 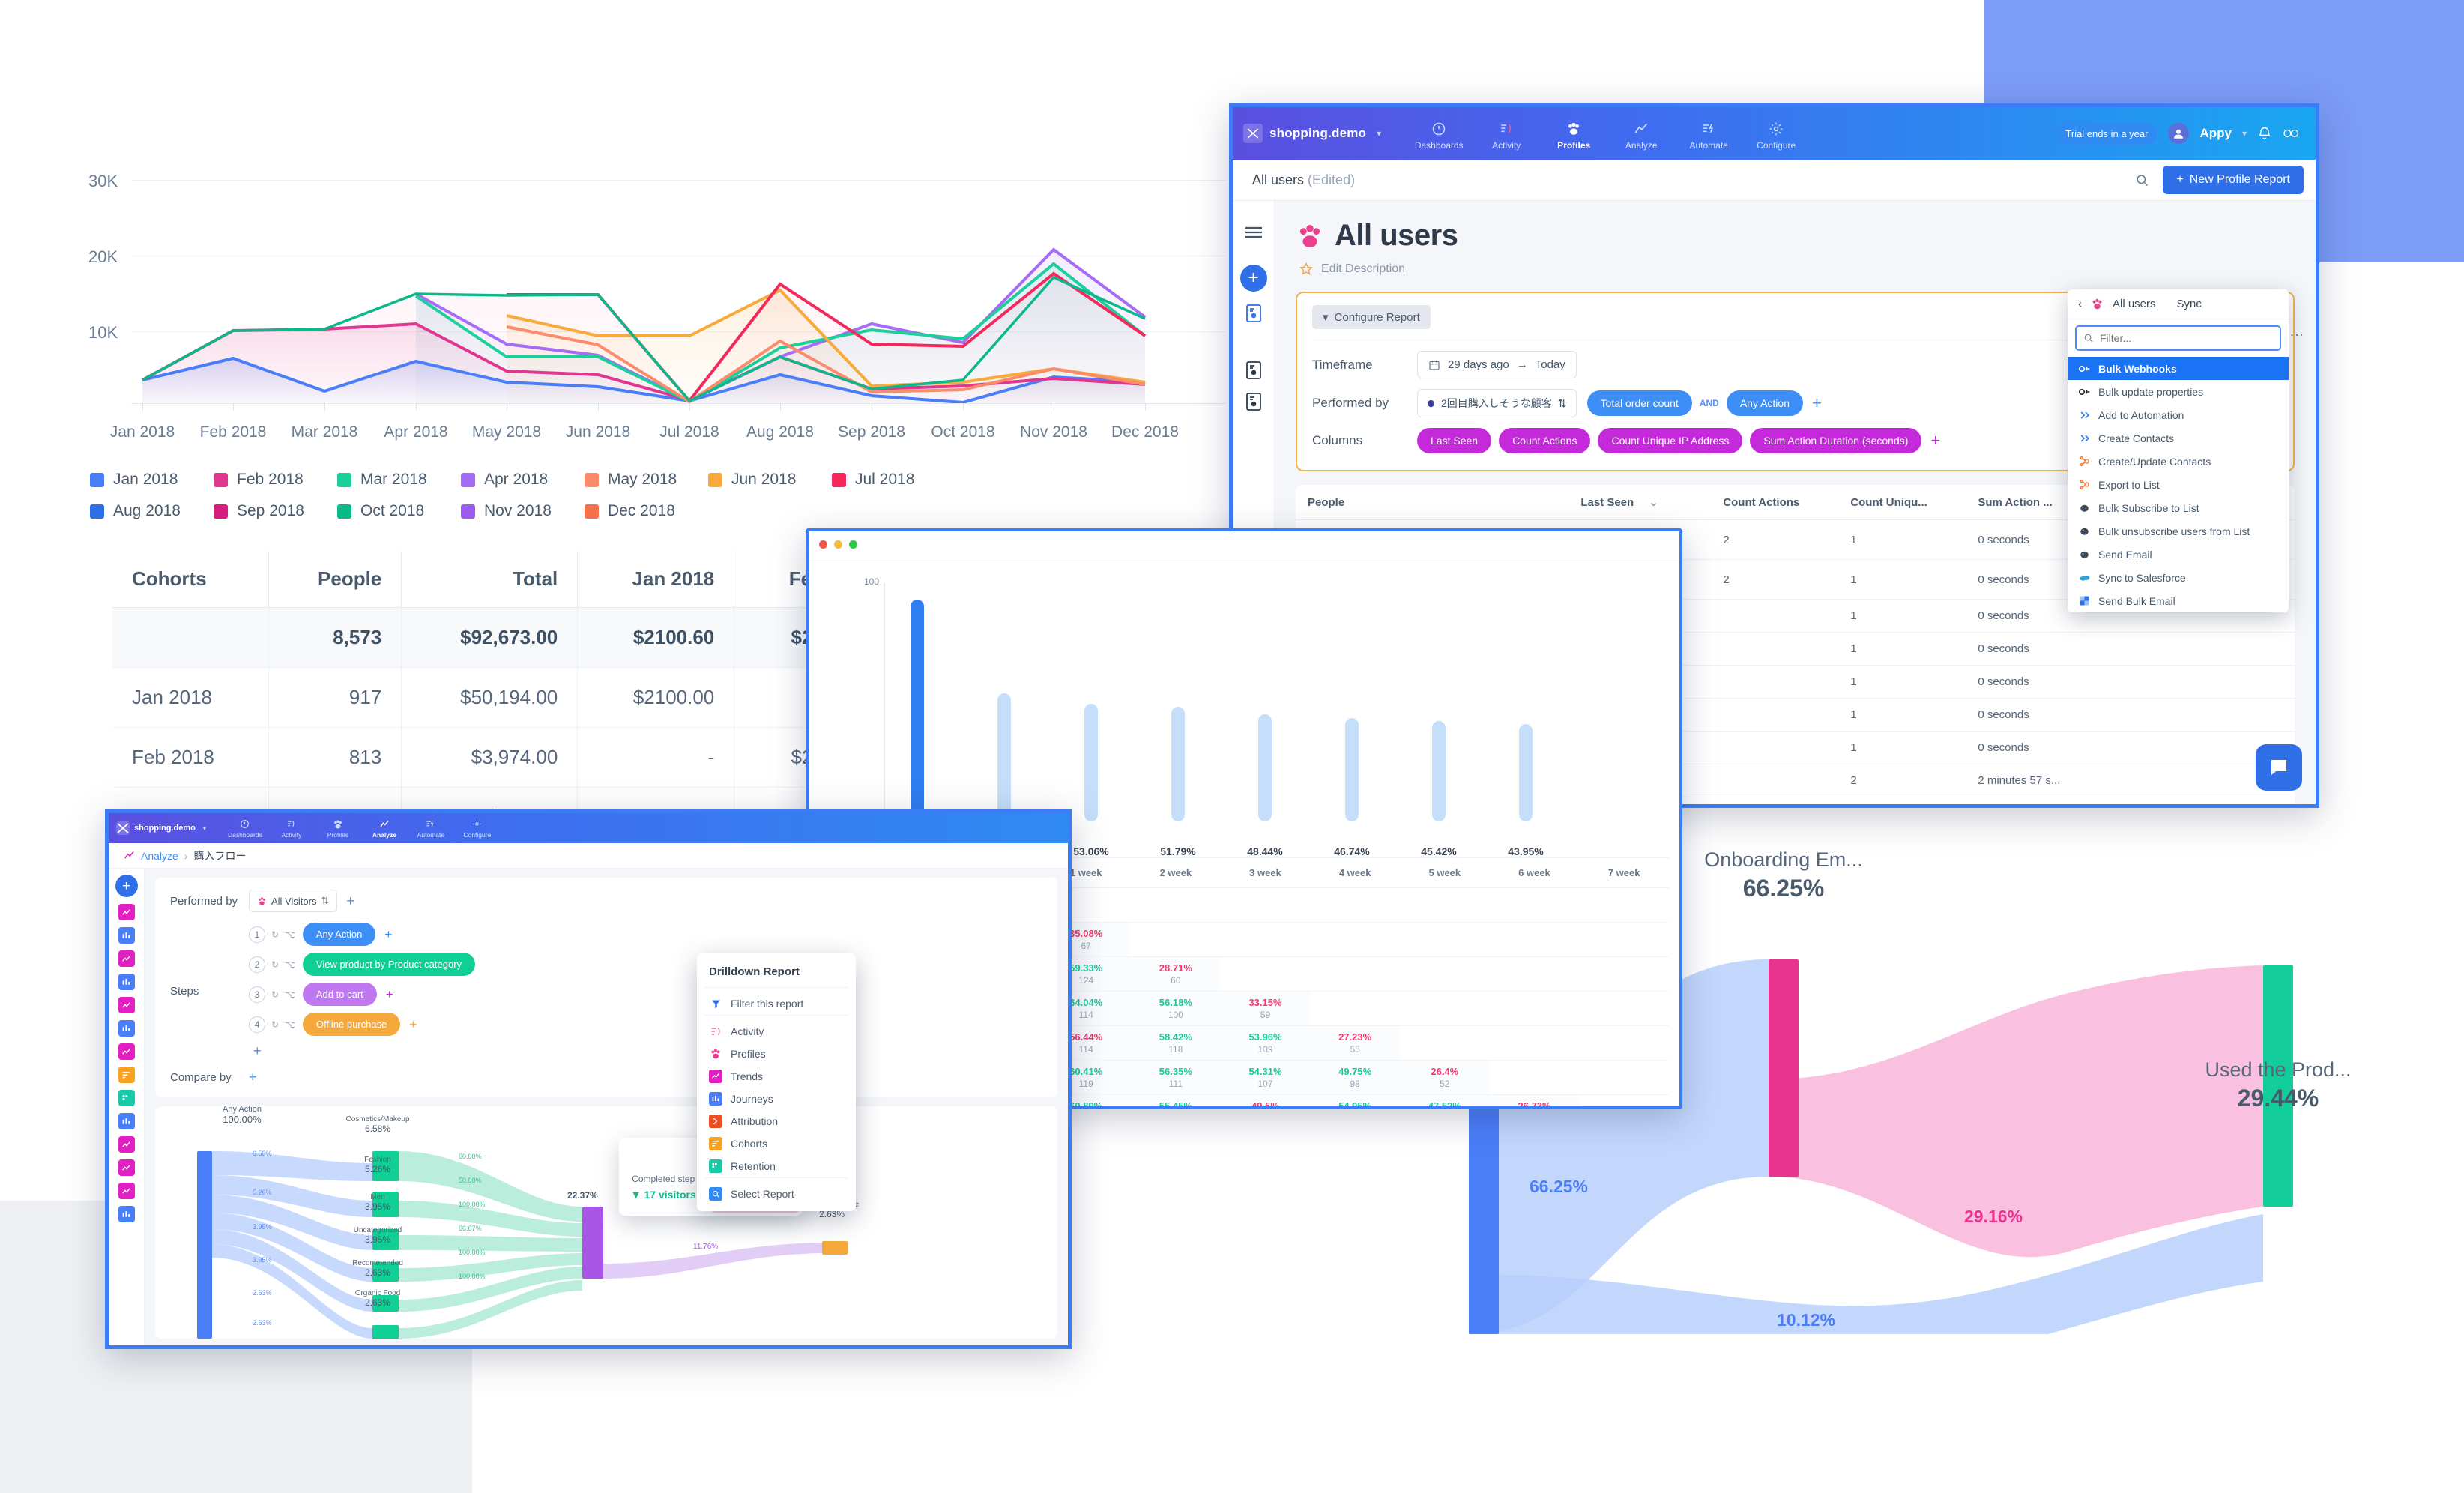 I want to click on legend-item: Oct 2018, so click(x=399, y=511).